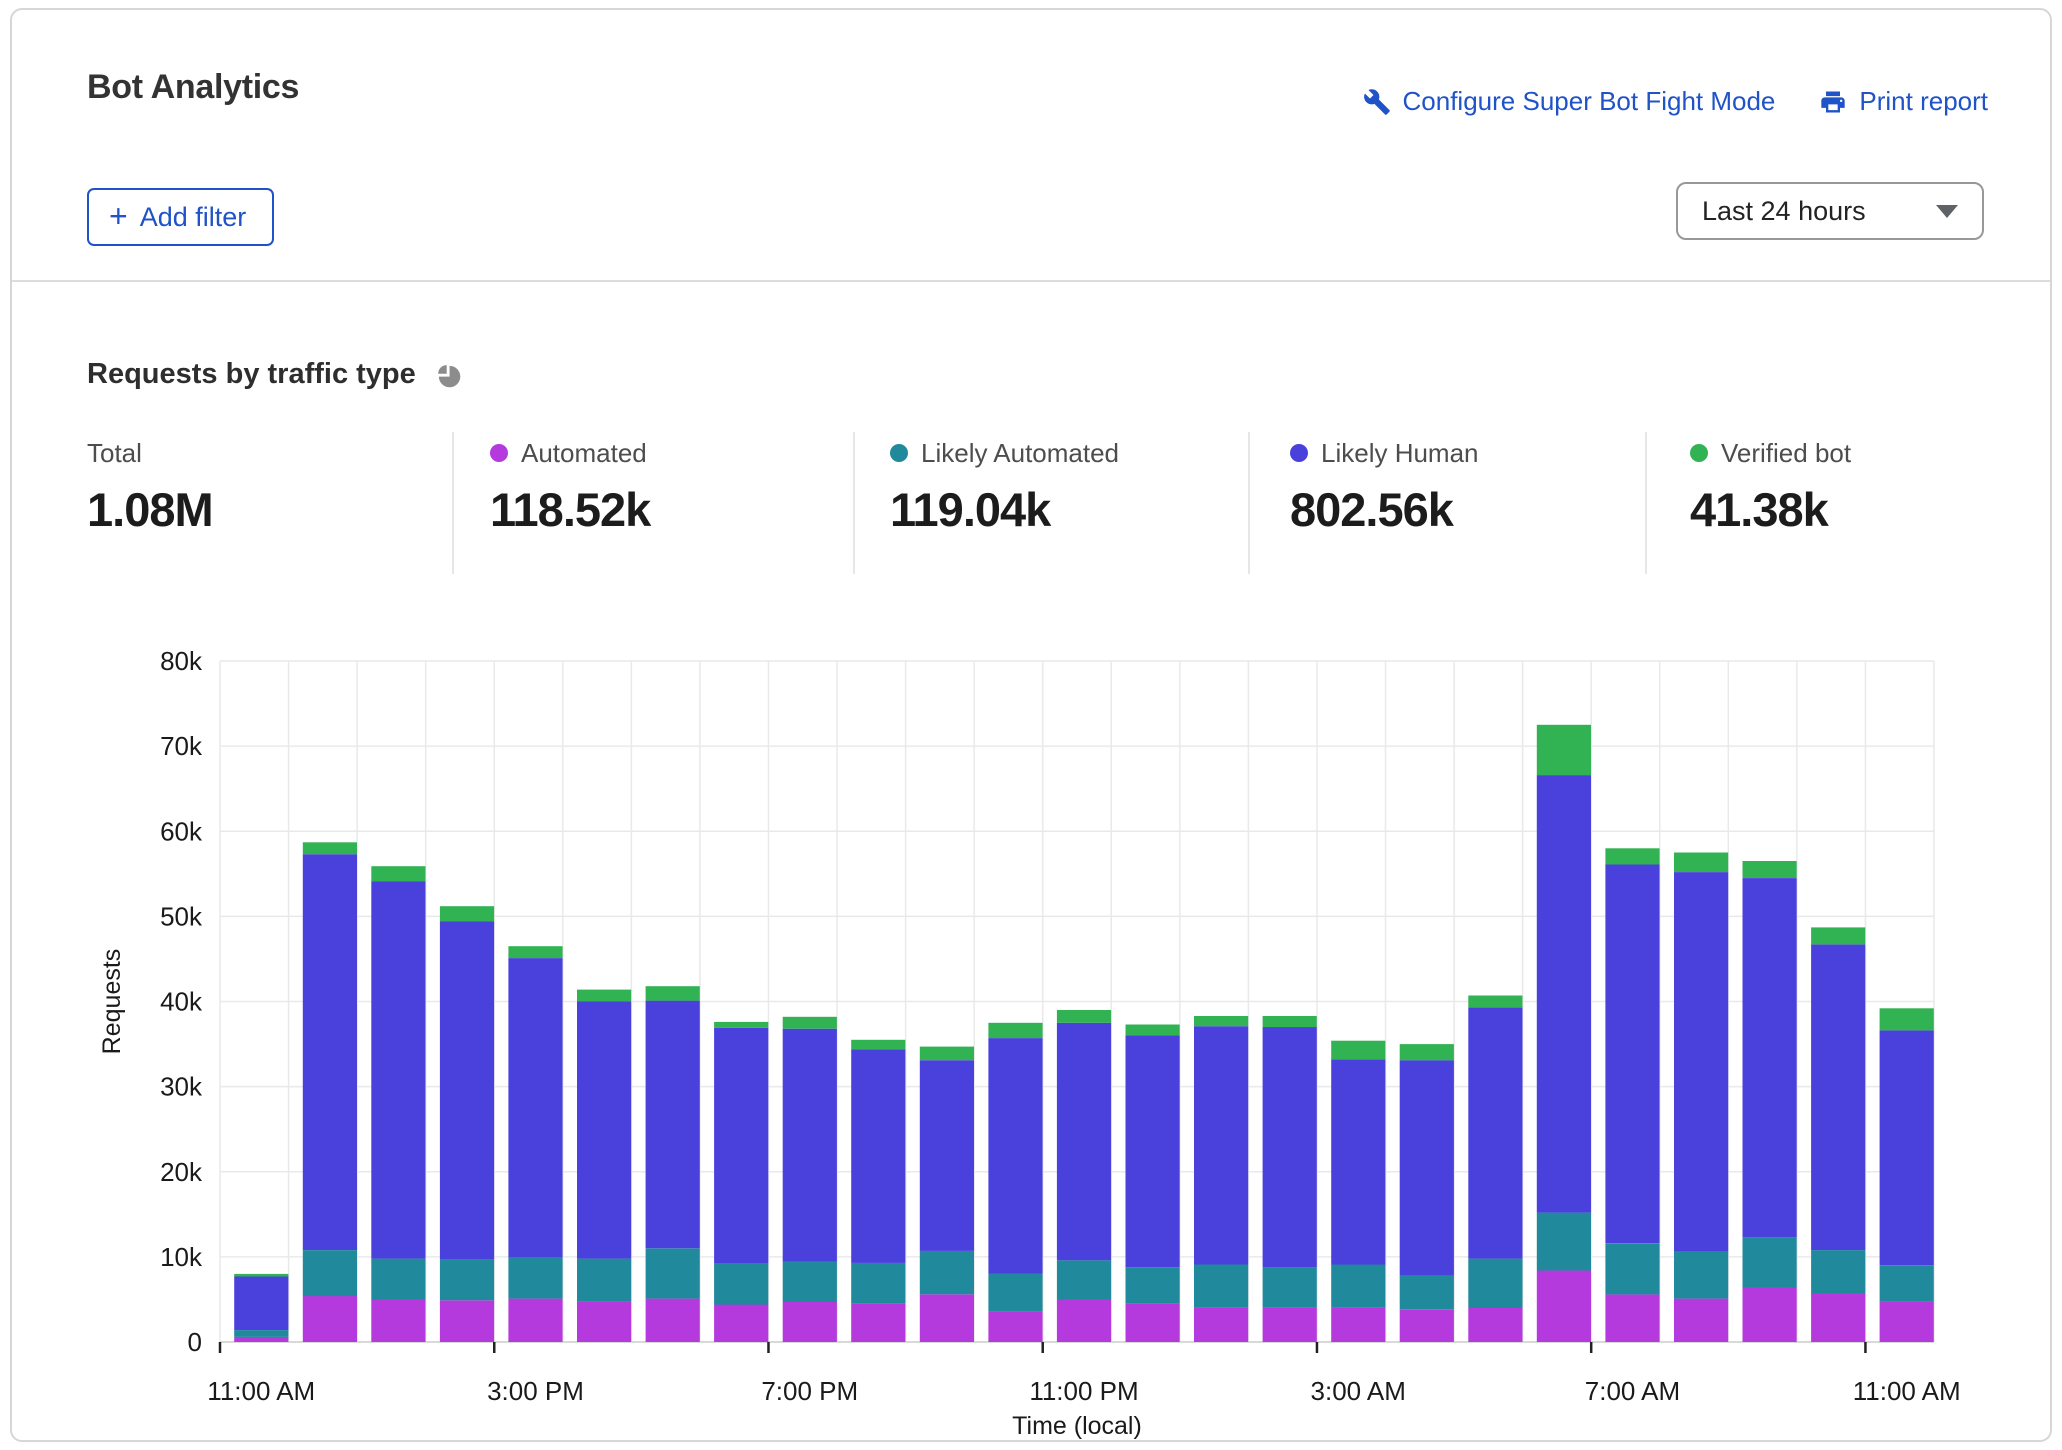 Image resolution: width=2062 pixels, height=1450 pixels. What do you see at coordinates (1569, 101) in the screenshot?
I see `configure-super-bot-fight-mode-link: Configure Super Bot Fight Mode` at bounding box center [1569, 101].